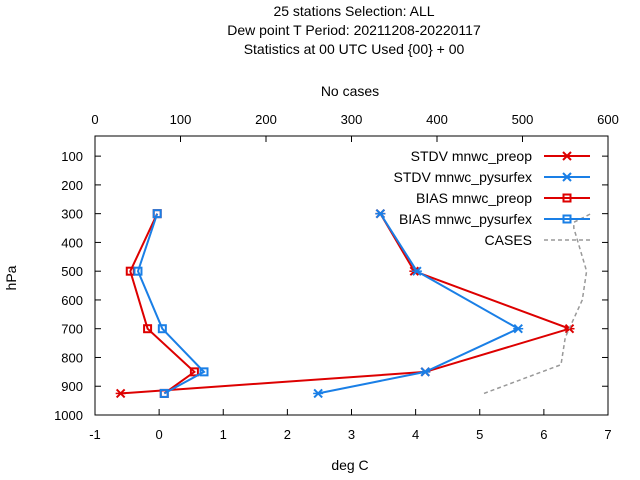 The width and height of the screenshot is (640, 480). Describe the element at coordinates (181, 119) in the screenshot. I see `x2-tick-label: 100` at that location.